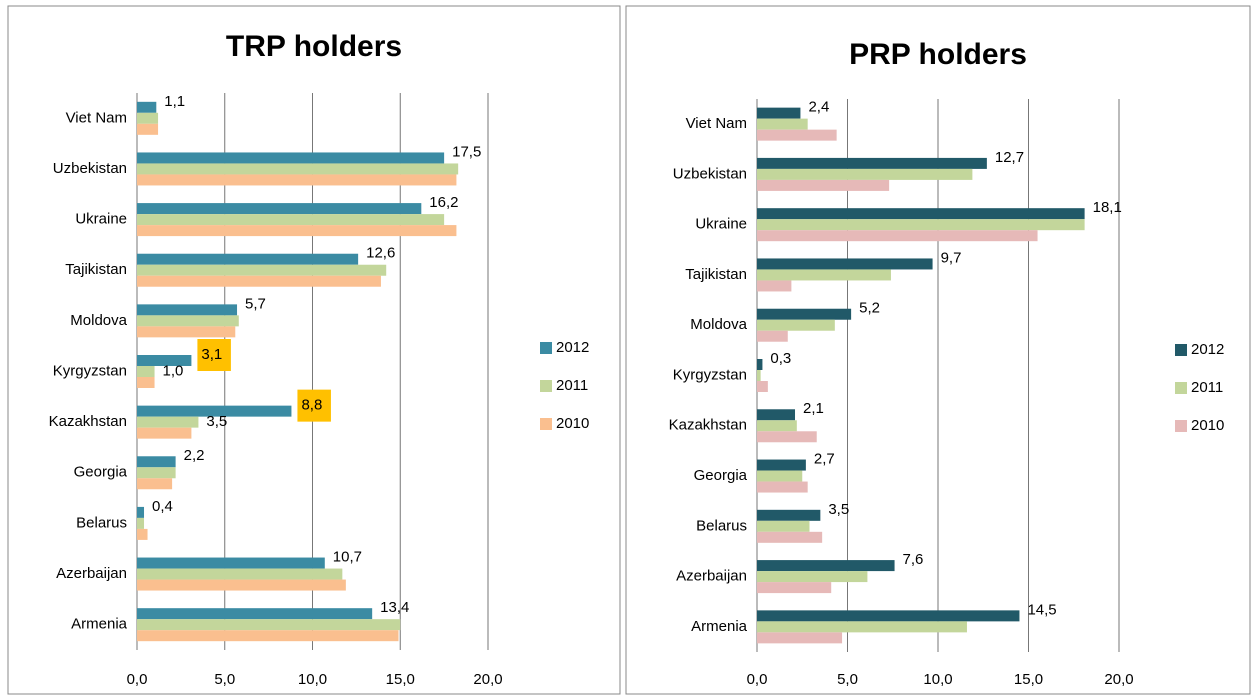 This screenshot has width=1256, height=695. Describe the element at coordinates (101, 219) in the screenshot. I see `y-tick-label: Ukraine` at that location.